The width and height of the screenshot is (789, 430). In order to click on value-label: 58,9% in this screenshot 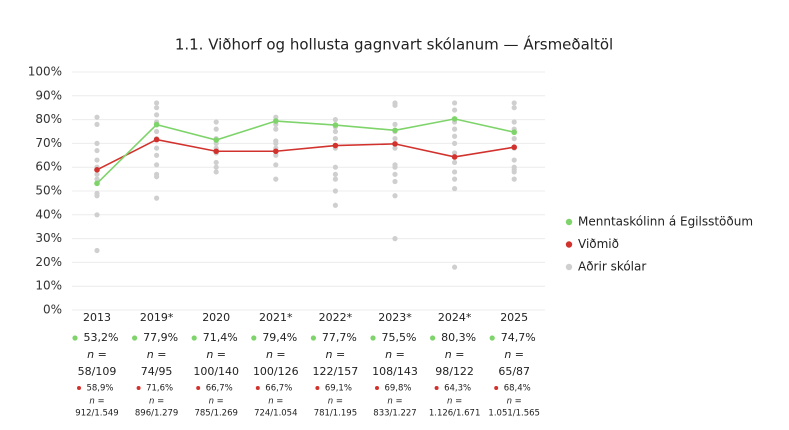, I will do `click(99, 389)`.